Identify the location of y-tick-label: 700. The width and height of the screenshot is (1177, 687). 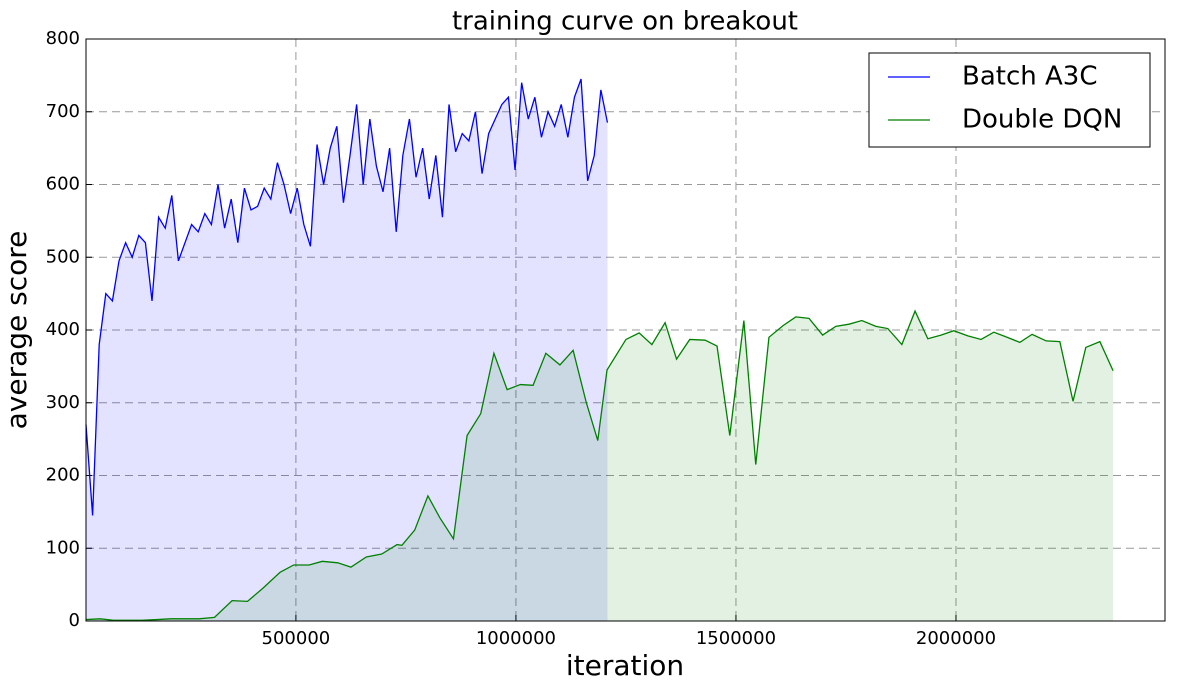
(63, 111).